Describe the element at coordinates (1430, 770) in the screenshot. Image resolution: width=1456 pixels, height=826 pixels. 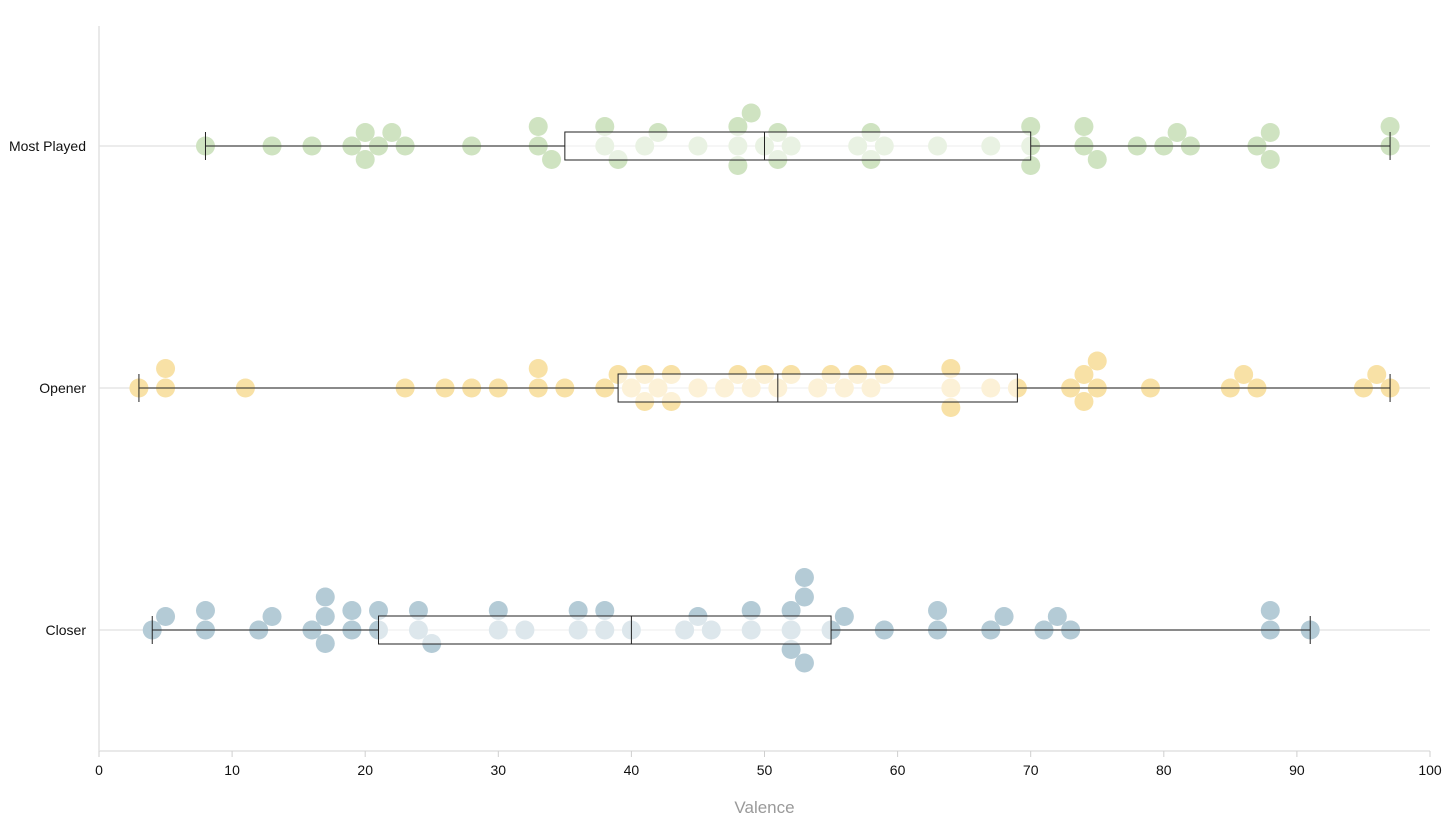
I see `x-tick-label: 100` at that location.